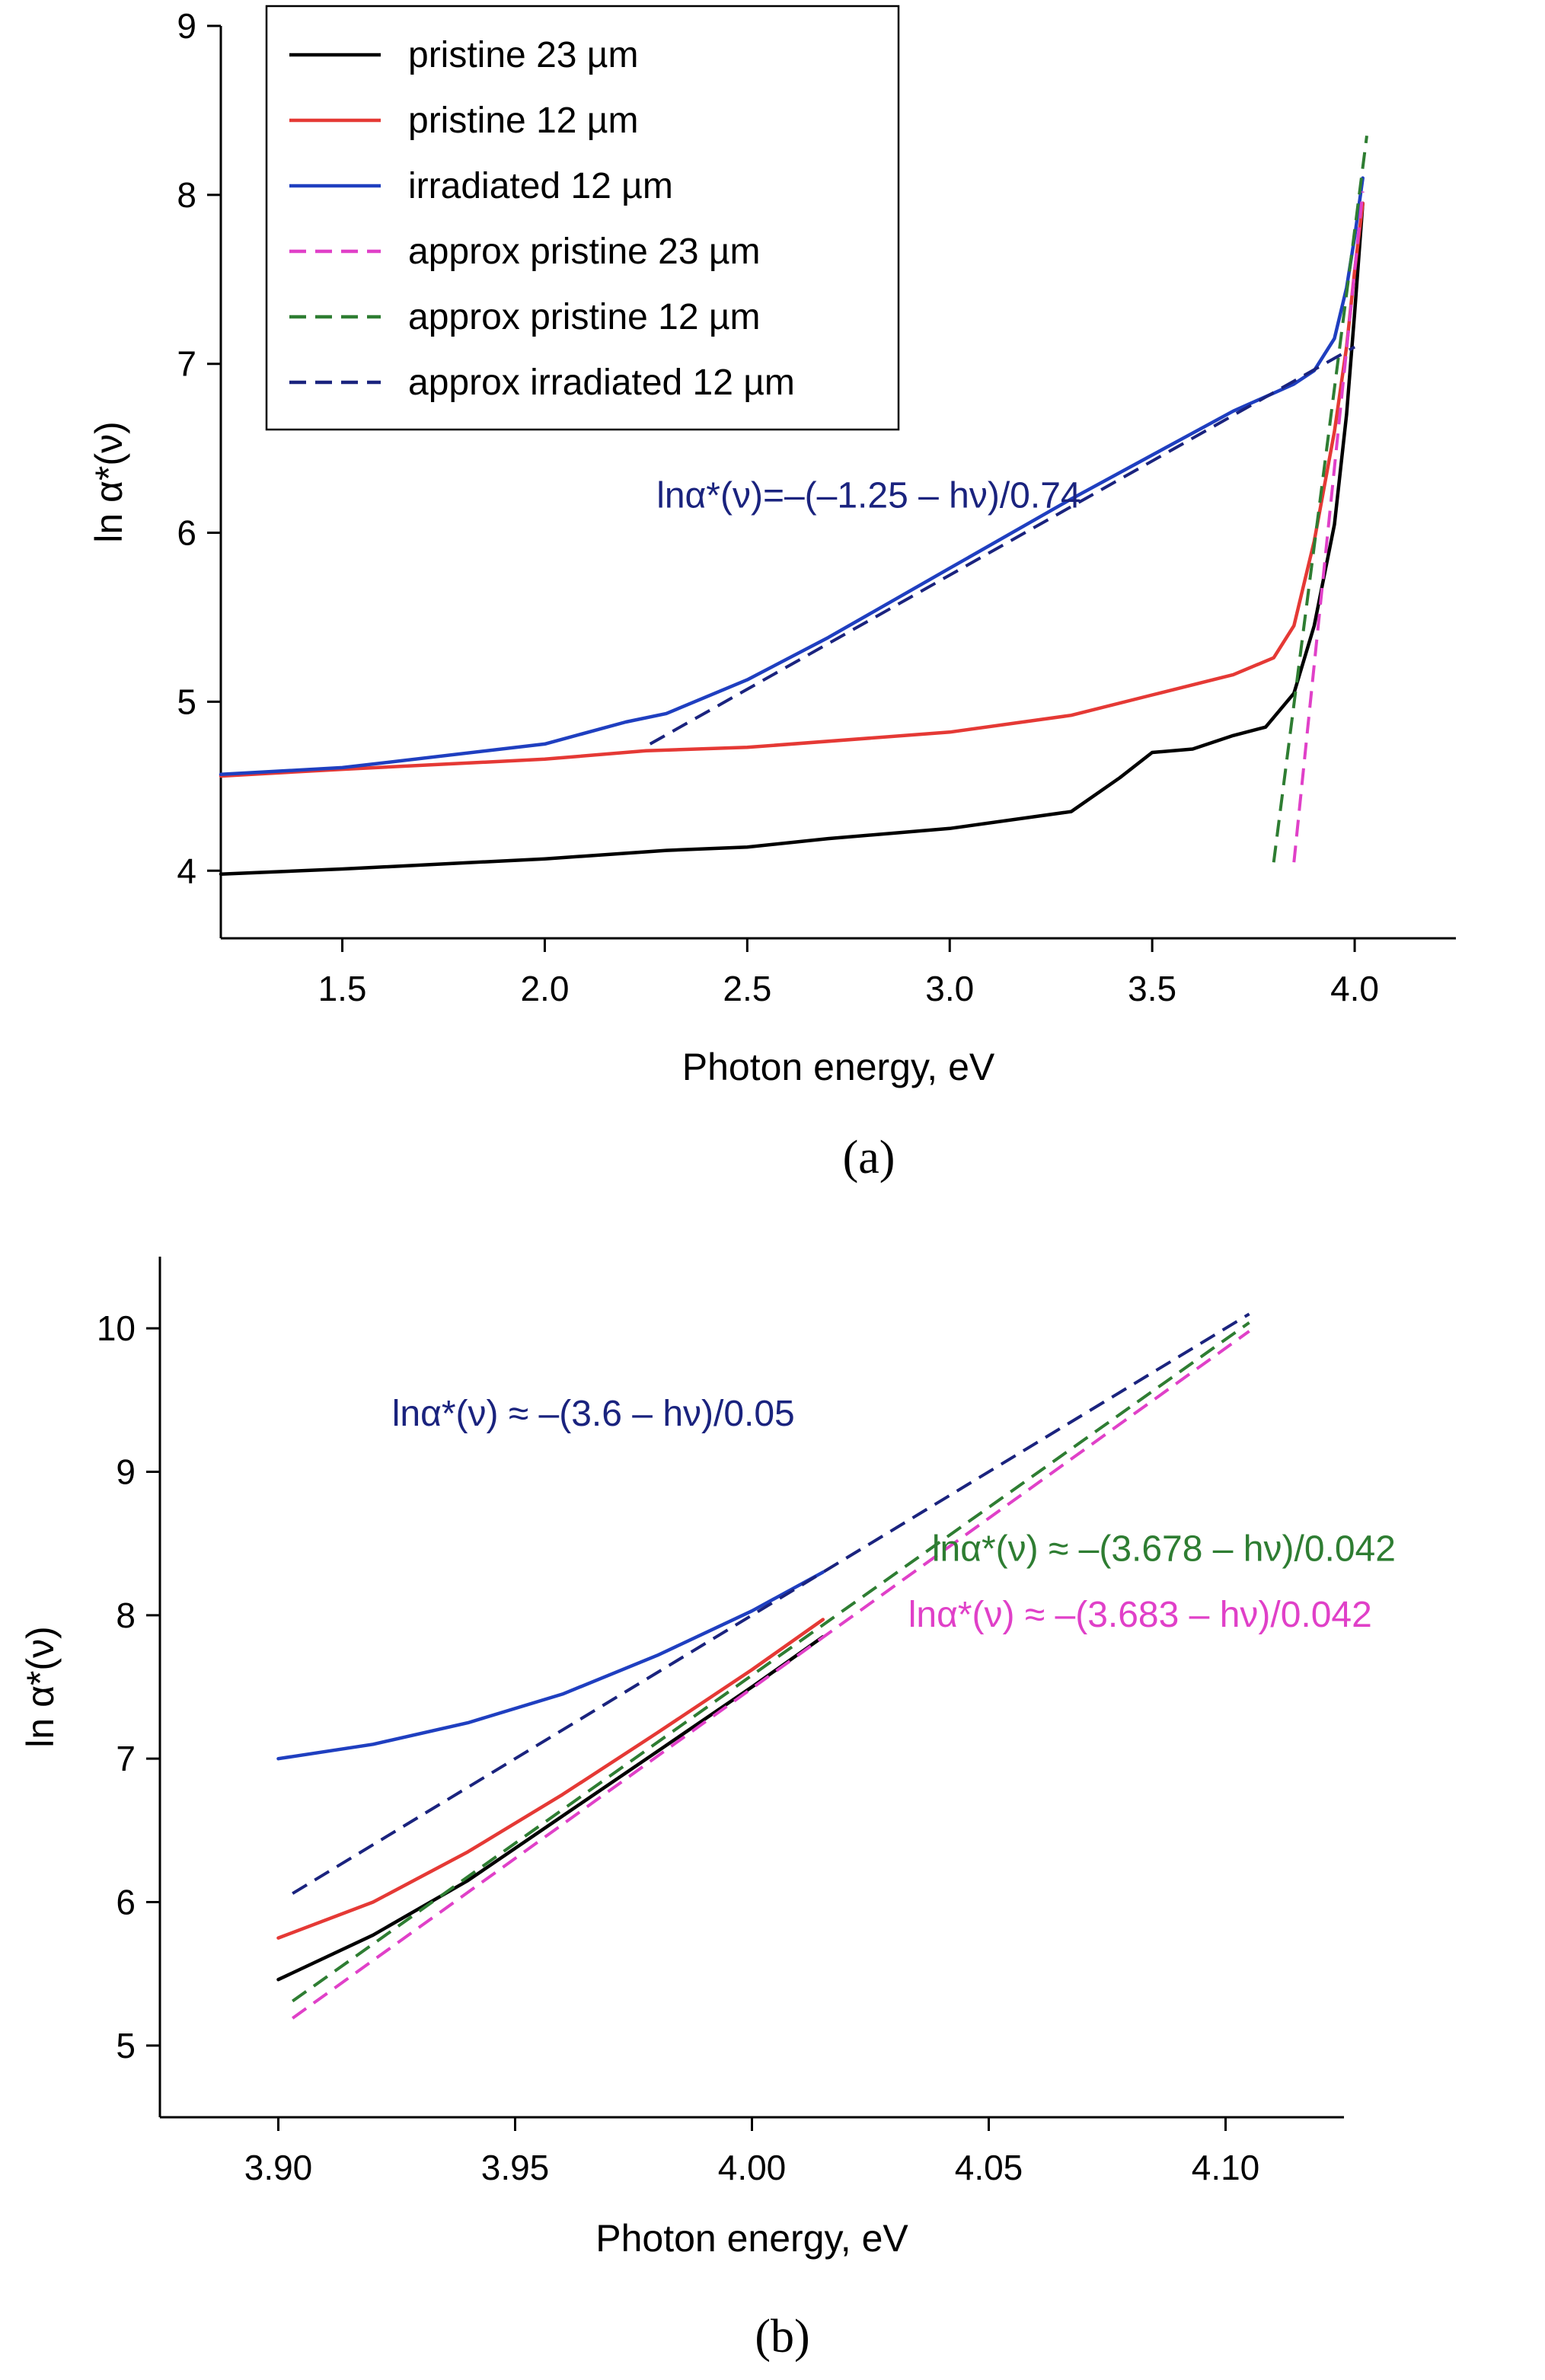 This screenshot has height=2380, width=1545. What do you see at coordinates (1226, 2167) in the screenshot?
I see `x-tick-label: 4.10` at bounding box center [1226, 2167].